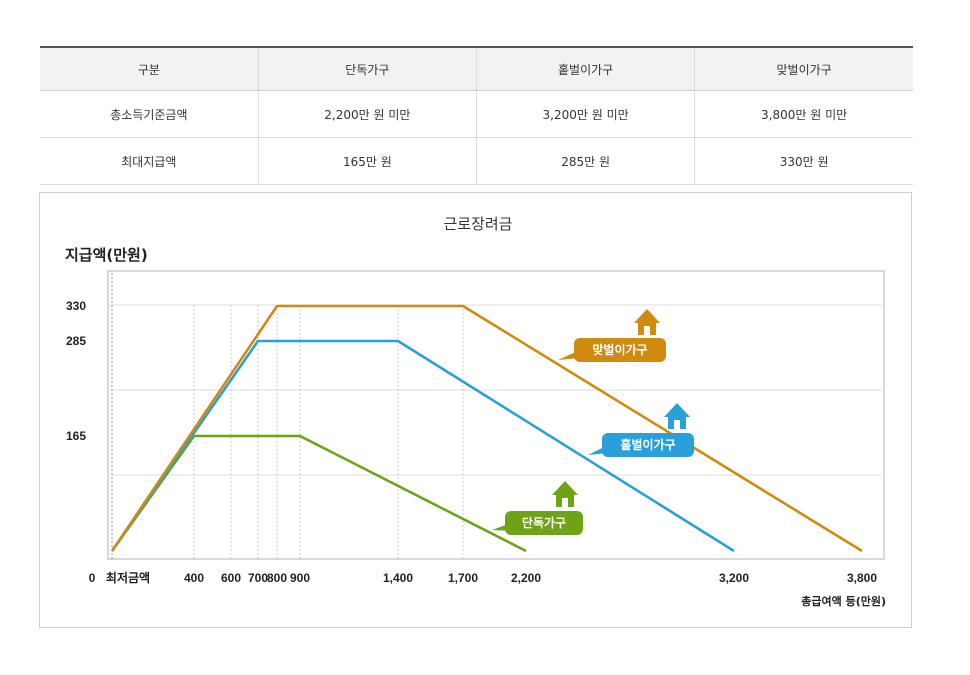 The image size is (970, 675). What do you see at coordinates (231, 578) in the screenshot?
I see `x-tick-label-600: 600` at bounding box center [231, 578].